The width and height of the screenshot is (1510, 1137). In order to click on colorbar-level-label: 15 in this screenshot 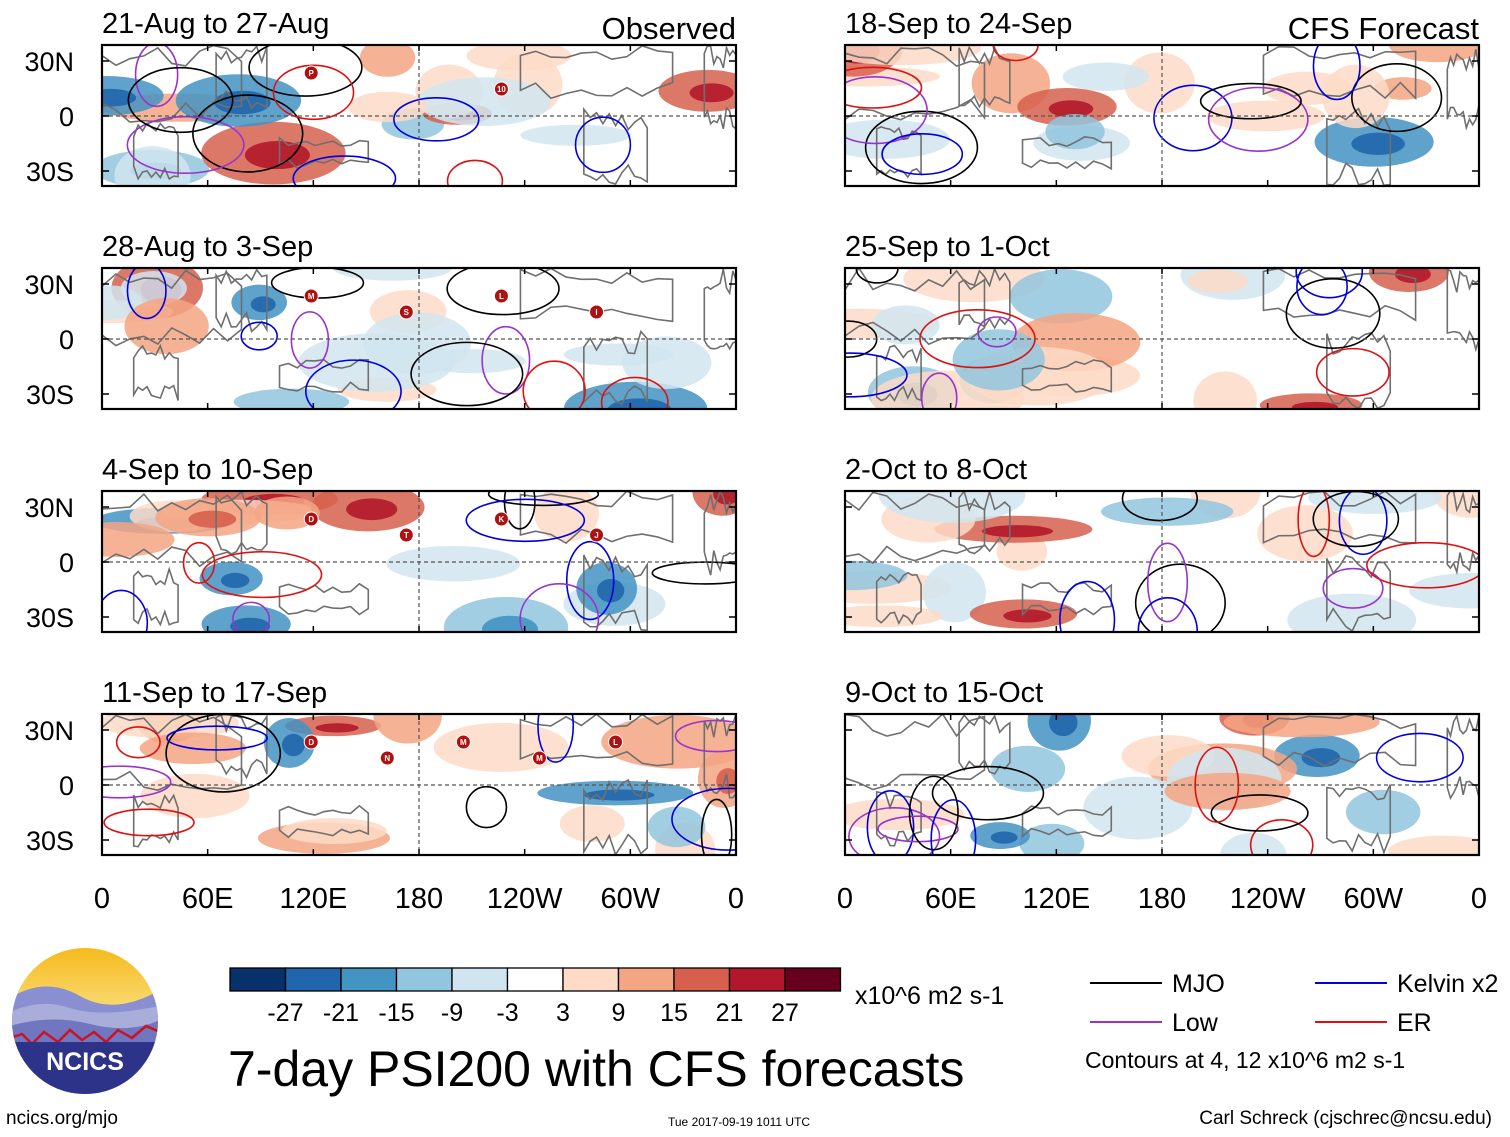, I will do `click(674, 1013)`.